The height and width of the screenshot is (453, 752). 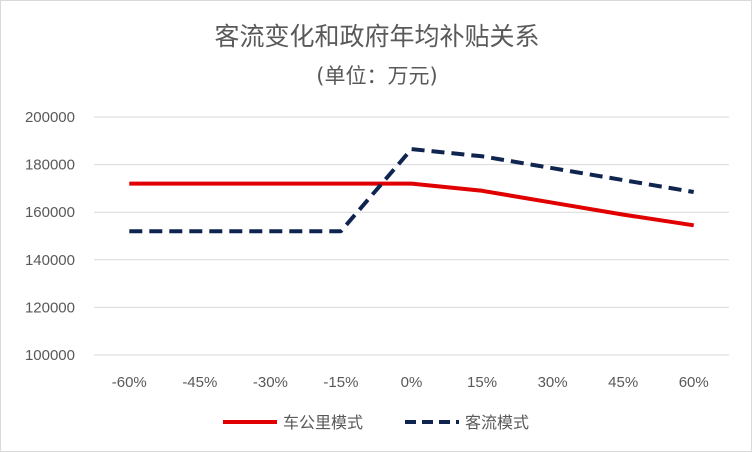 What do you see at coordinates (50, 355) in the screenshot?
I see `y-tick-label: 100000` at bounding box center [50, 355].